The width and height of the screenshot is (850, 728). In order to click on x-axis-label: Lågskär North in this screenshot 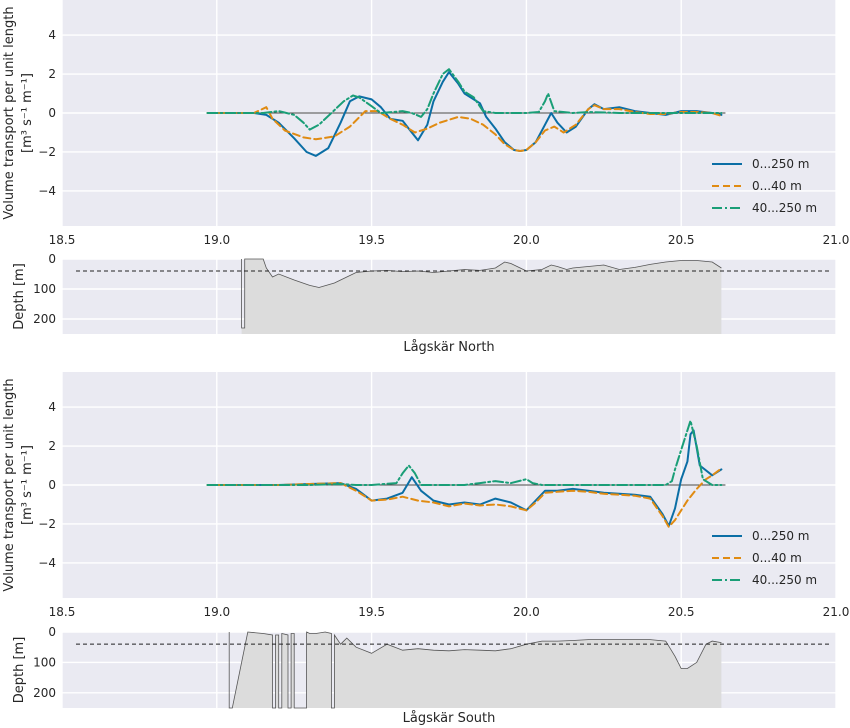, I will do `click(448, 347)`.